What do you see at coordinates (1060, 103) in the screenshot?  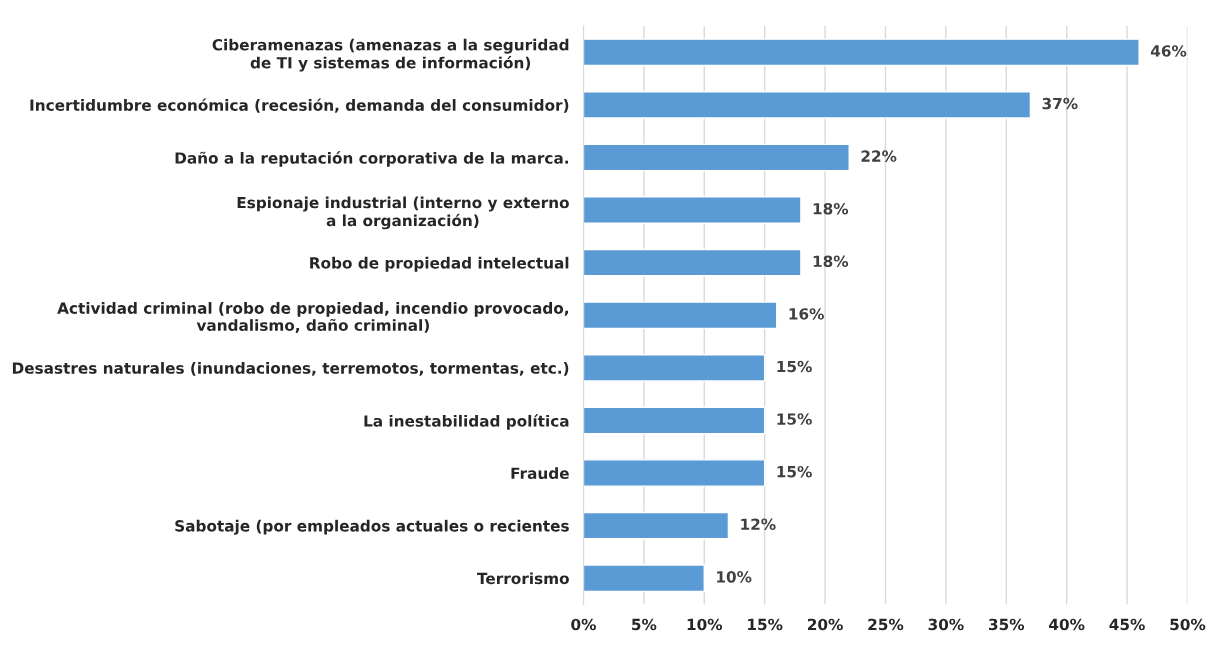 I see `data-label: 37%` at bounding box center [1060, 103].